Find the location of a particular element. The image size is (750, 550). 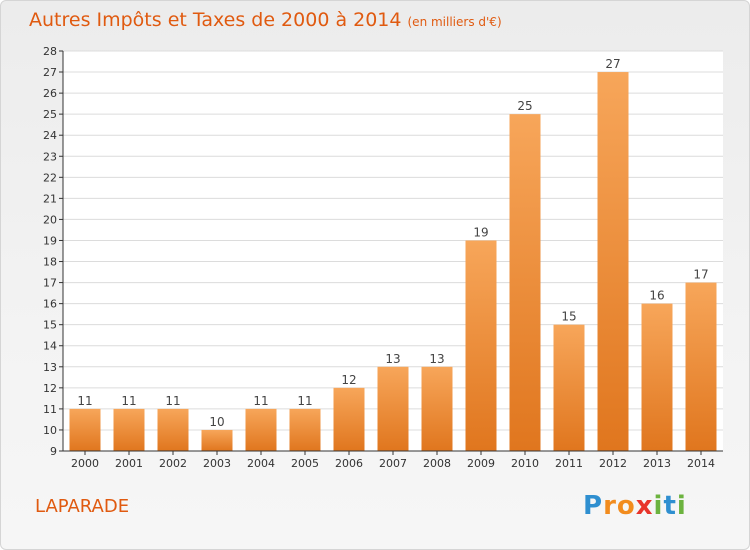

y-tick-label: 15 is located at coordinates (50, 325).